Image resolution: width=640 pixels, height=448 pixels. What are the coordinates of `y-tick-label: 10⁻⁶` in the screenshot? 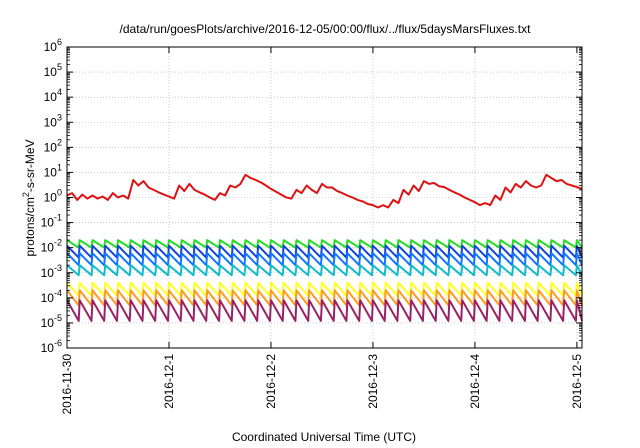 It's located at (51, 346).